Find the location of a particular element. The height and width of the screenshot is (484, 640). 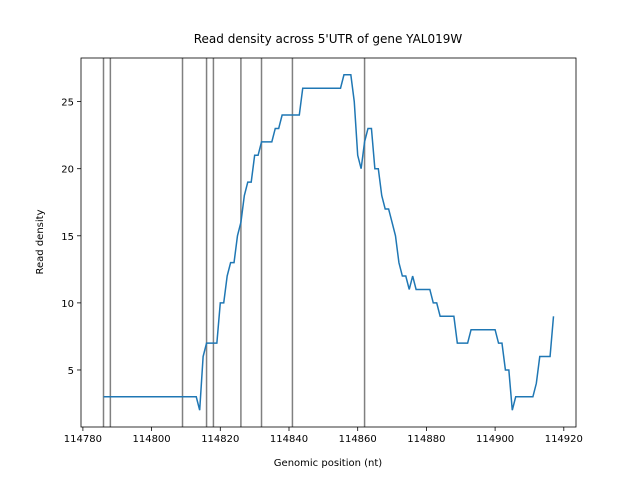

y-tick-label: 5 is located at coordinates (71, 371).